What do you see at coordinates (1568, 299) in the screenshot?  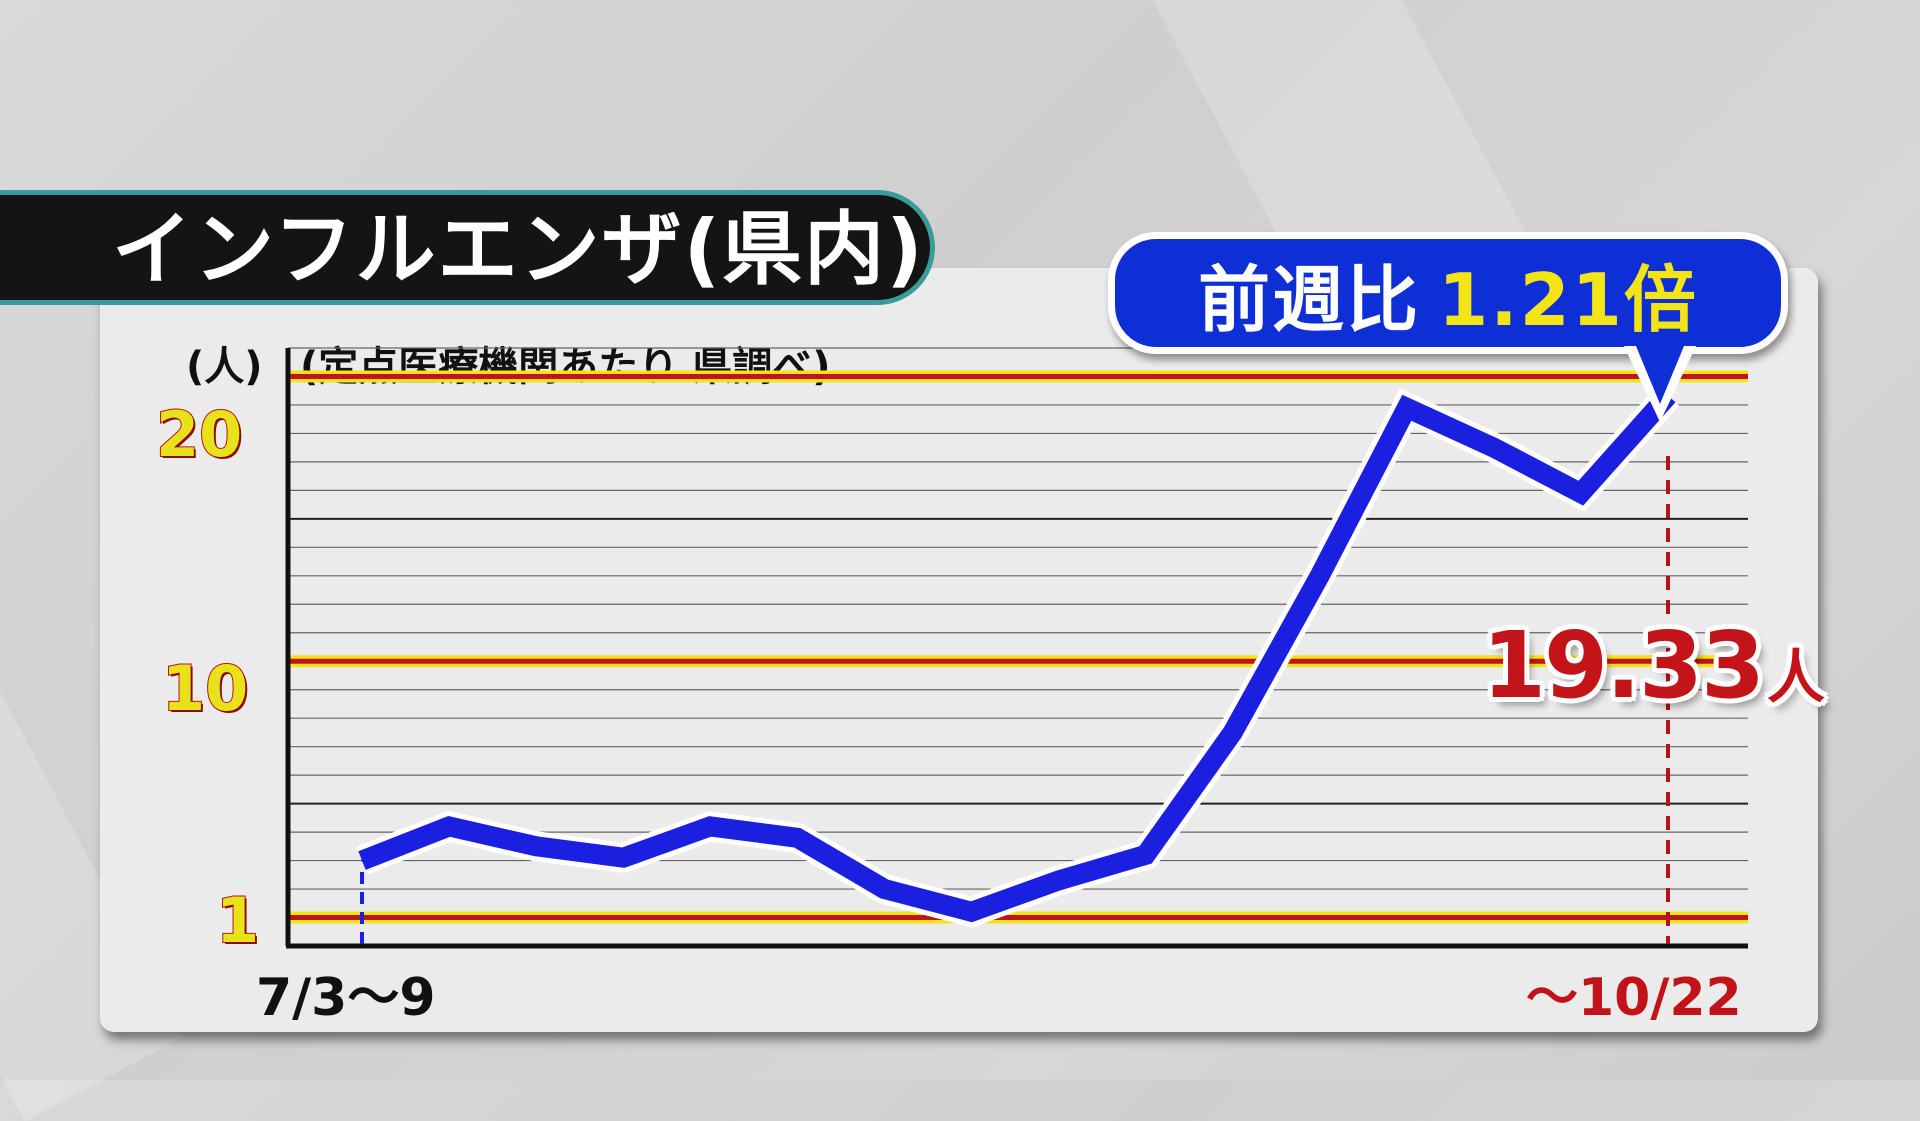 I see `ratio-value: 1.21倍` at bounding box center [1568, 299].